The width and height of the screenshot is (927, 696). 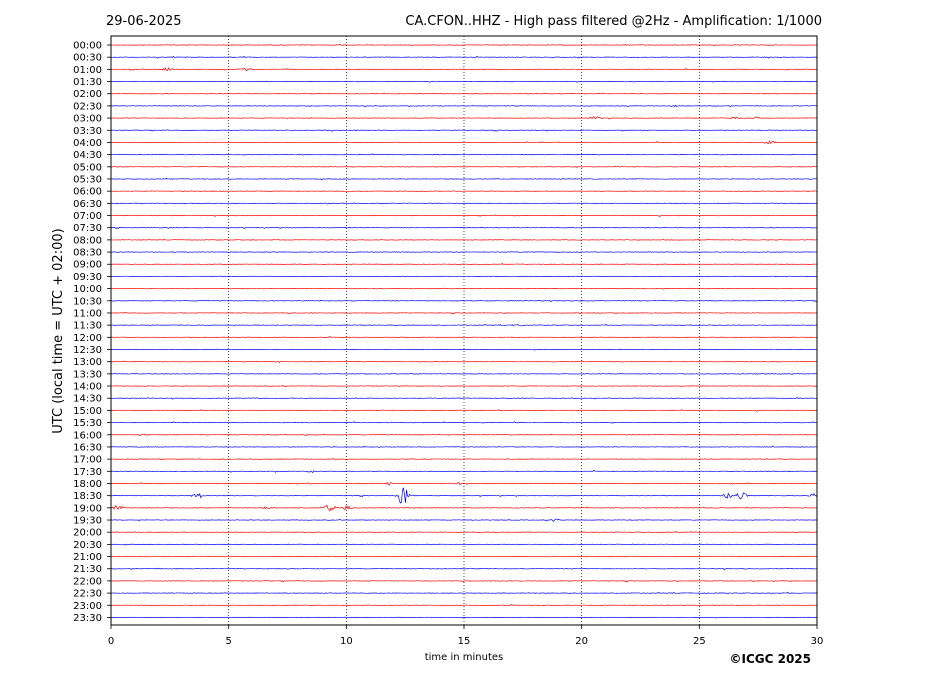 I want to click on x-tick-label: 15, so click(x=464, y=641).